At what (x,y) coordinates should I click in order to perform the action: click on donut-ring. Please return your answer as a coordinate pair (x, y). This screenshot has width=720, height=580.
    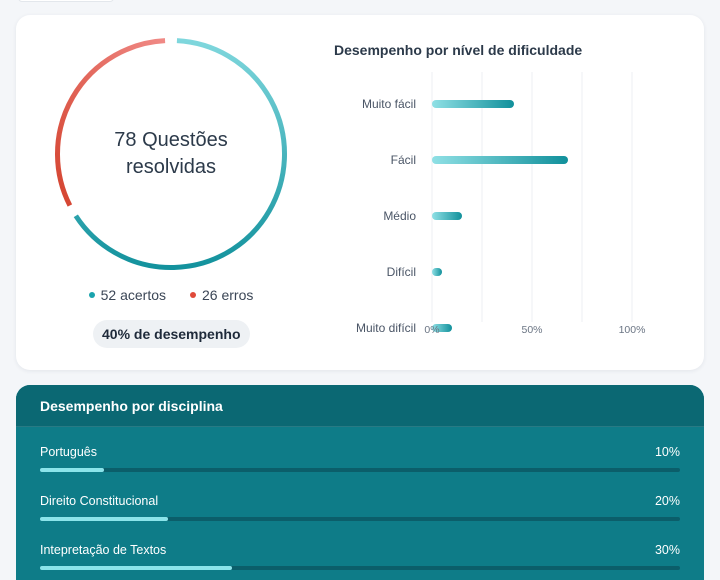
    Looking at the image, I should click on (171, 154).